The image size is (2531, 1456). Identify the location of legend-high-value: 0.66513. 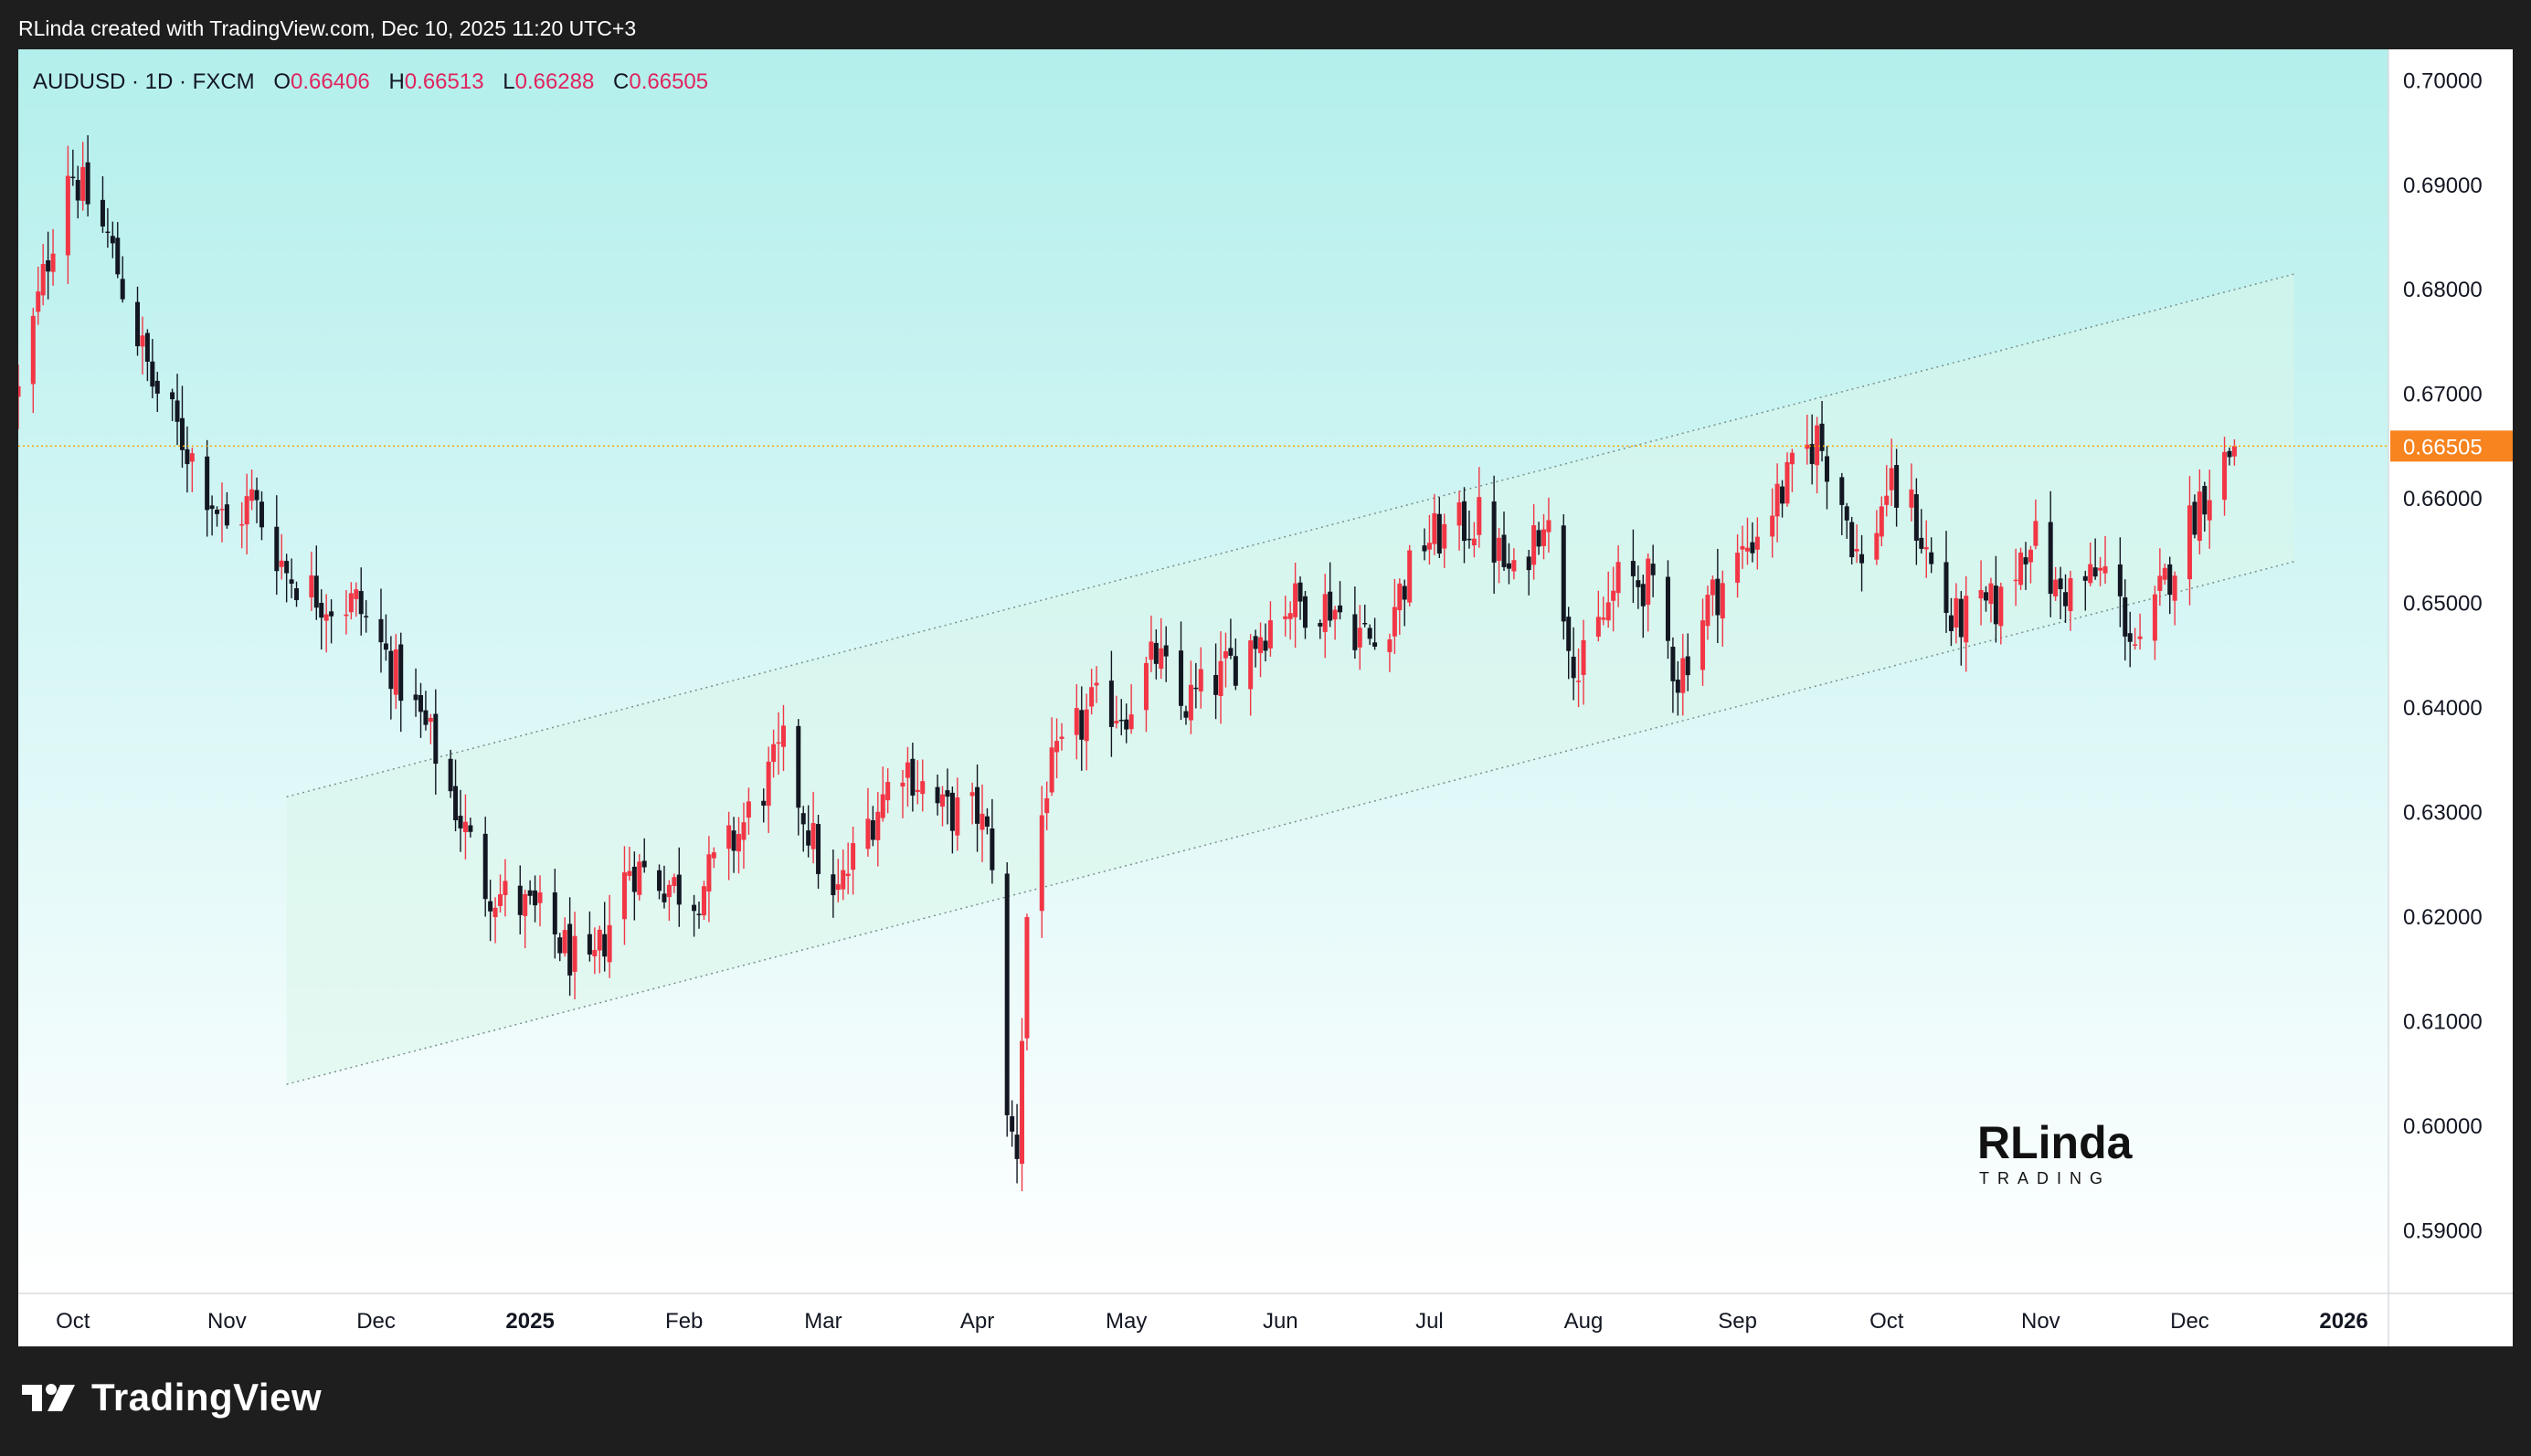
(444, 82).